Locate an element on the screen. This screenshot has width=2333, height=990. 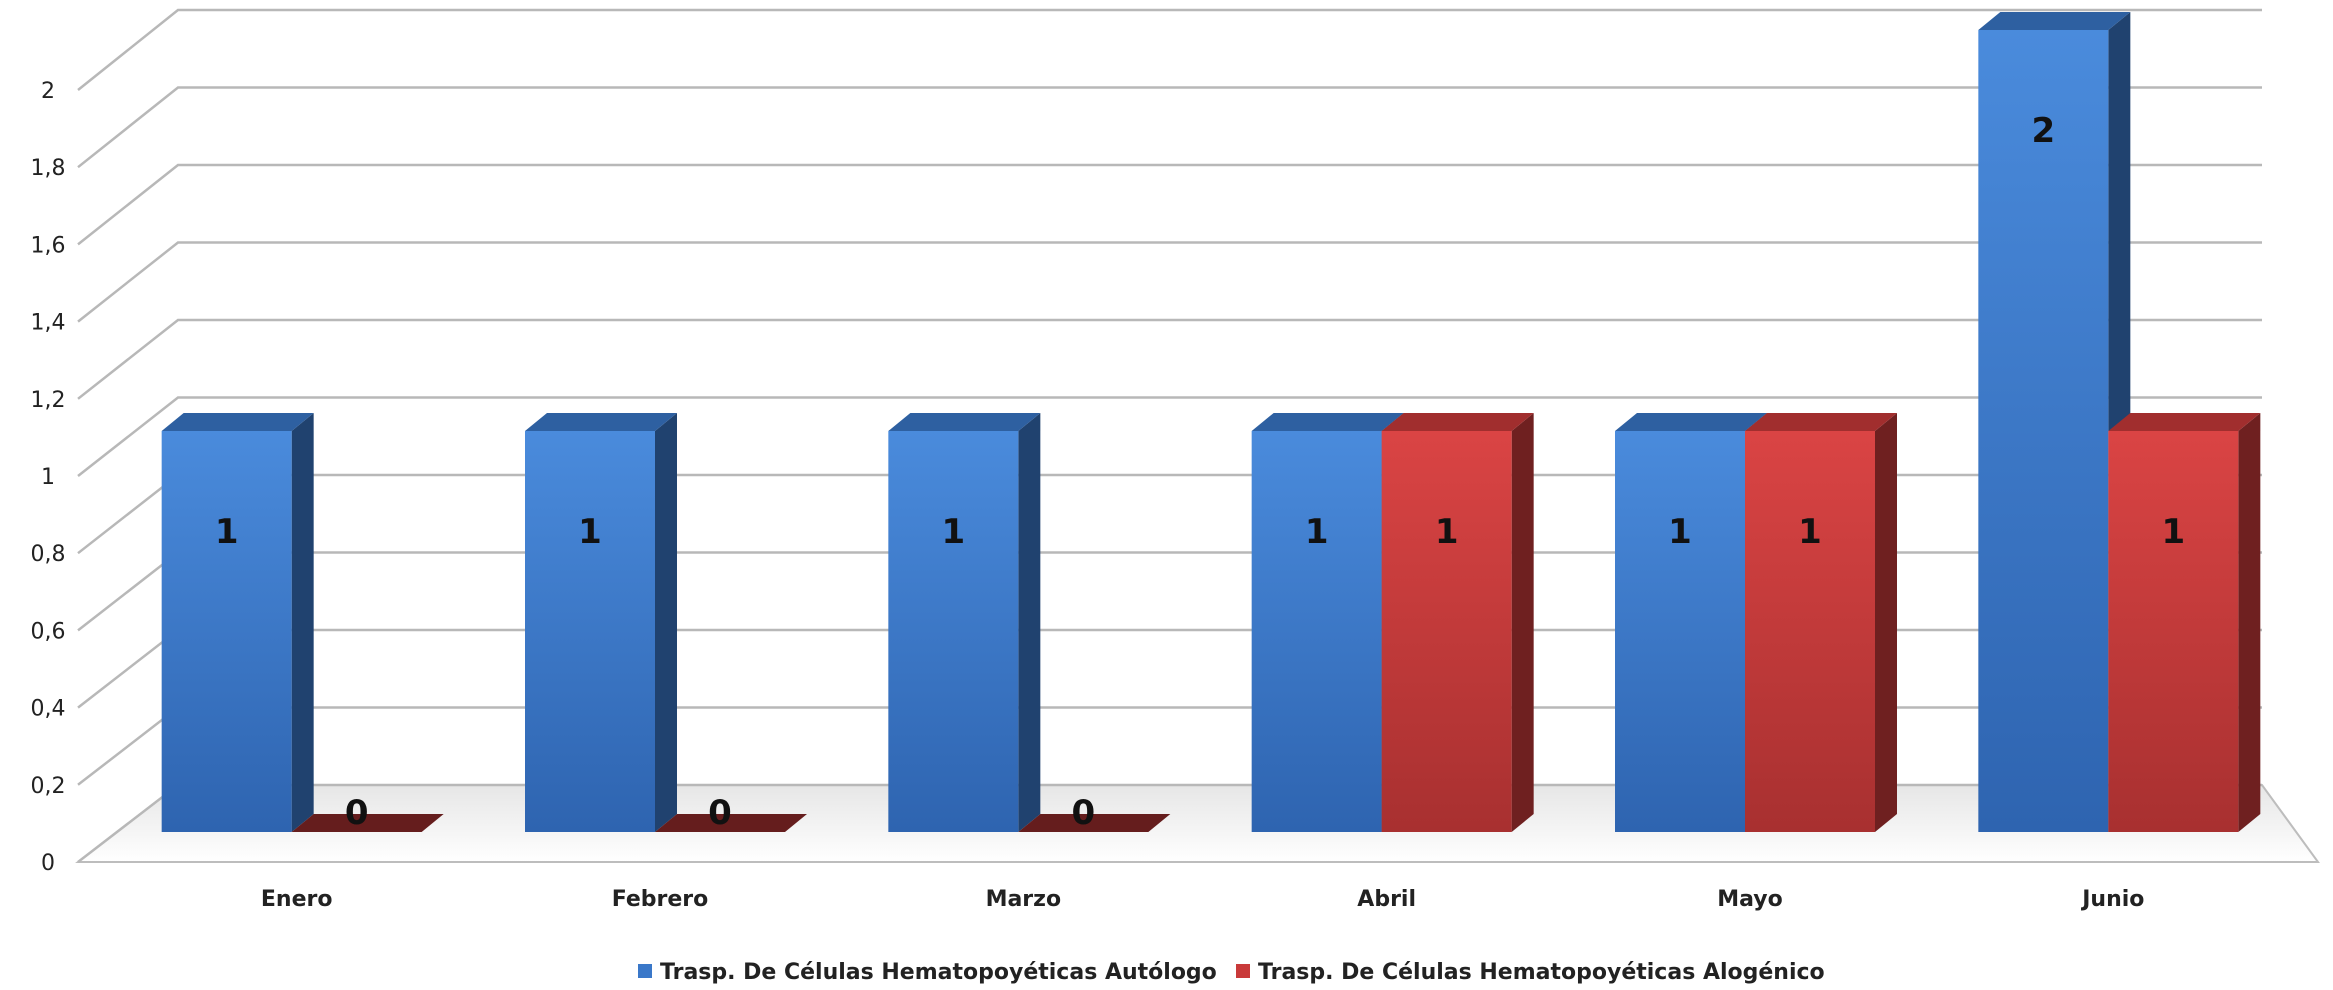
bar-alogenico-marzo is located at coordinates (1094, 823).